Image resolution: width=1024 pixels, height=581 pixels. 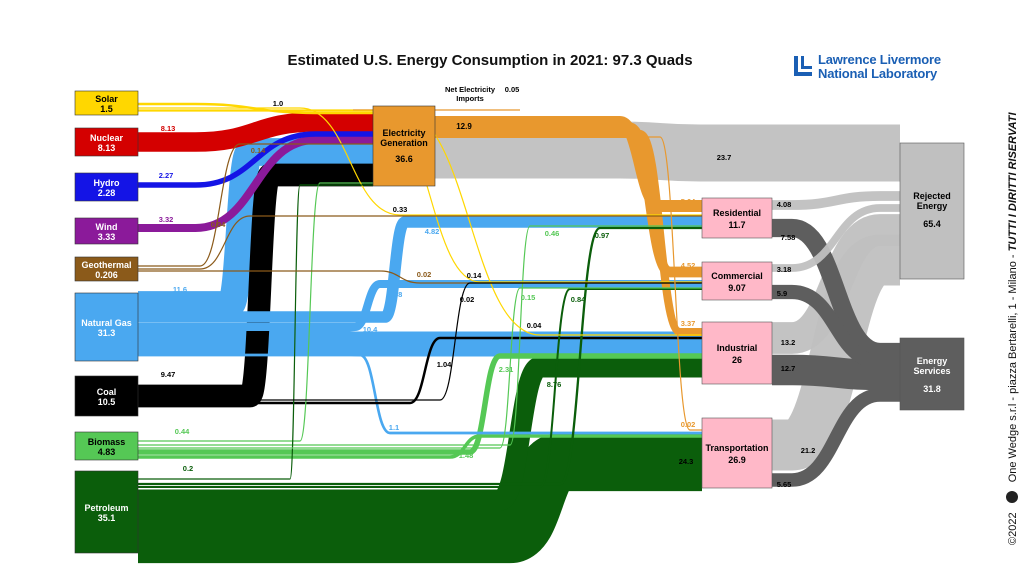 I want to click on flow-label-industrial-to-rejected: 13.2, so click(x=788, y=342).